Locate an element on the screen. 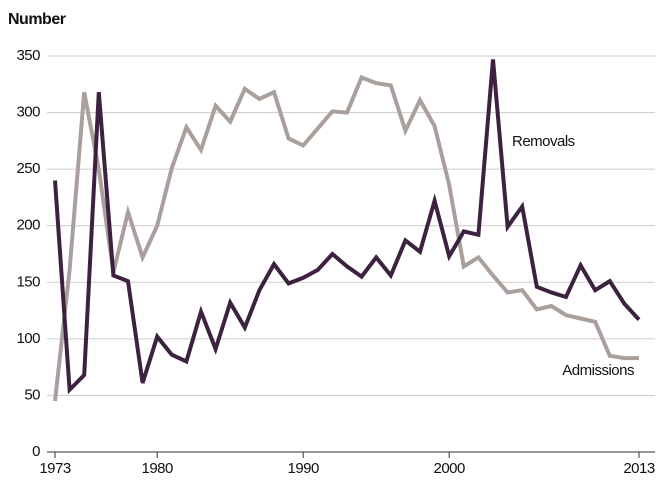 The image size is (665, 481). y-tick-label: 0 is located at coordinates (36, 451).